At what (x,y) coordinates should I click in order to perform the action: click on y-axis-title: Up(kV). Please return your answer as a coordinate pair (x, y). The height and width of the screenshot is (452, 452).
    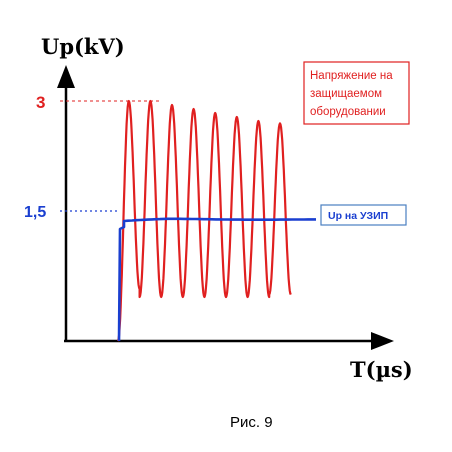
    Looking at the image, I should click on (83, 46).